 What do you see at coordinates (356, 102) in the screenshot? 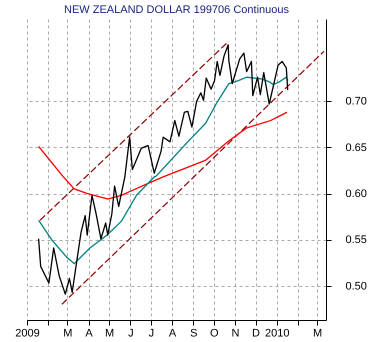
I see `y-tick-label: 0.70` at bounding box center [356, 102].